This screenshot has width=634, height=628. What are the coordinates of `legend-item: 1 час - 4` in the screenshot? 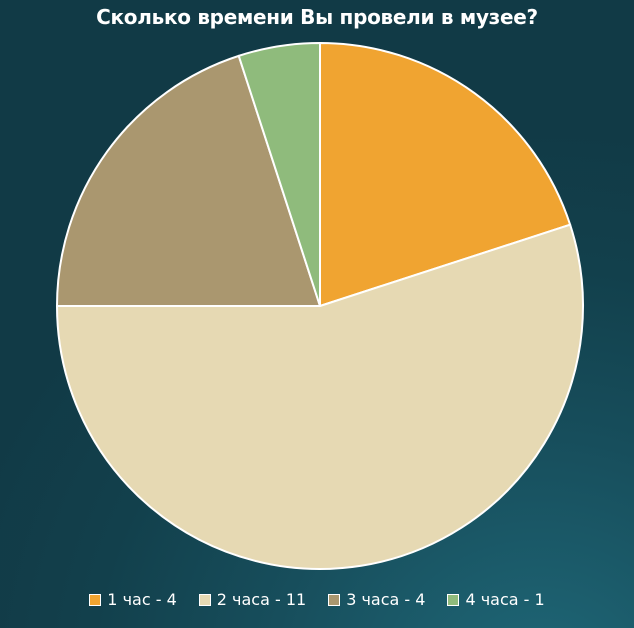 It's located at (133, 599).